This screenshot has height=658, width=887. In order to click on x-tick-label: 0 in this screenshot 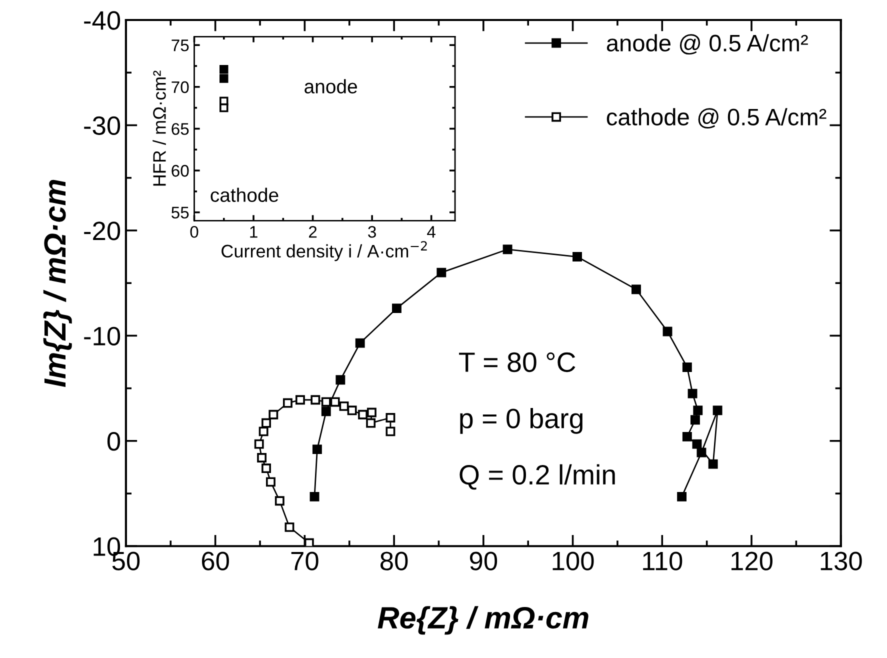, I will do `click(194, 232)`.